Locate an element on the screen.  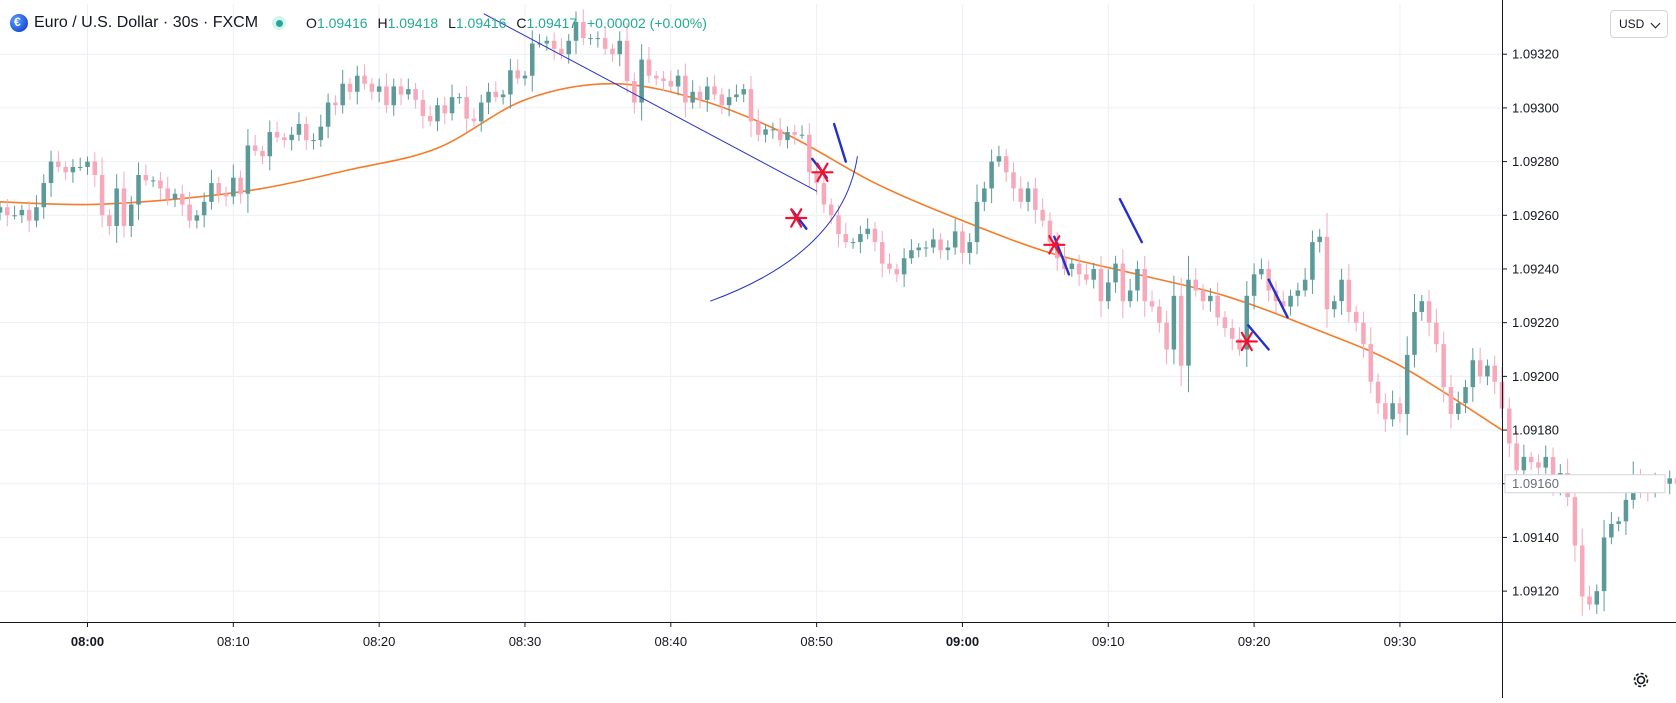
price-tick-label: 1.09140 is located at coordinates (1535, 537).